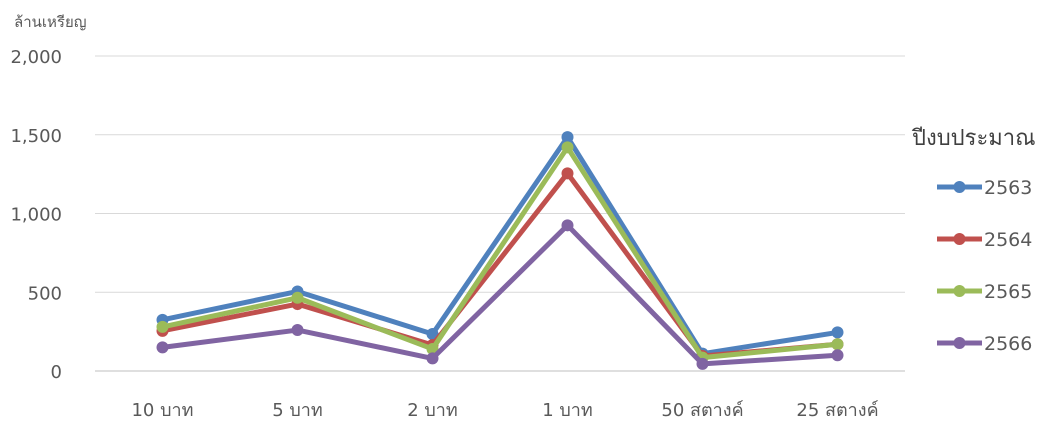 This screenshot has width=1050, height=427. I want to click on x-tick-label: 25 สตางค์, so click(837, 410).